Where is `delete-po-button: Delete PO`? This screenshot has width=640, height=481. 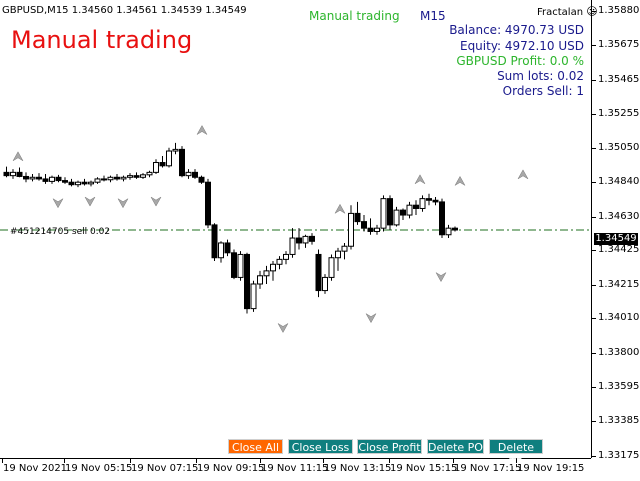 delete-po-button: Delete PO is located at coordinates (455, 446).